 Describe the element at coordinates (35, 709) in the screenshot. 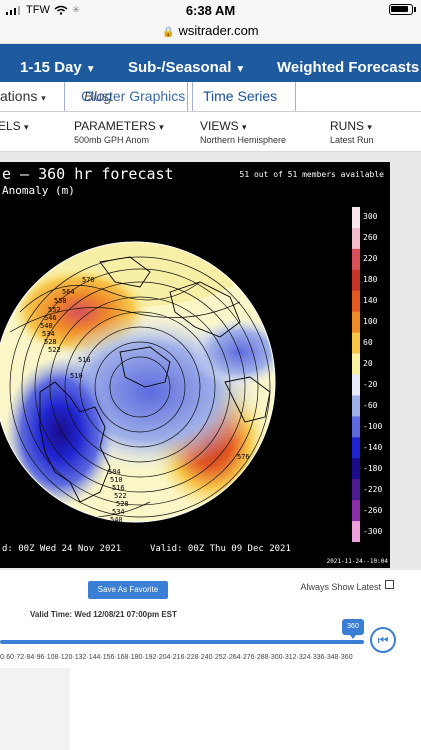

I see `bottom-gray-area` at that location.